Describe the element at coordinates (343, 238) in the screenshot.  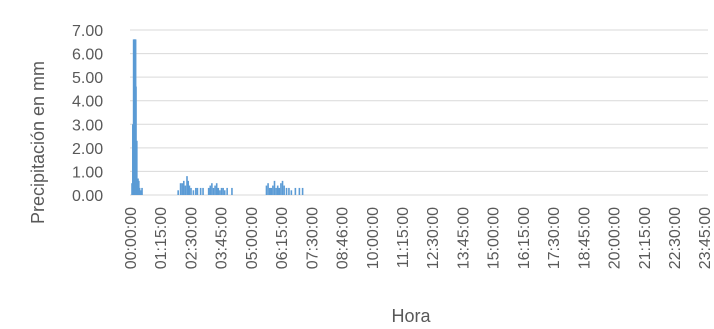
I see `x-tick-label: 08:46:00` at that location.